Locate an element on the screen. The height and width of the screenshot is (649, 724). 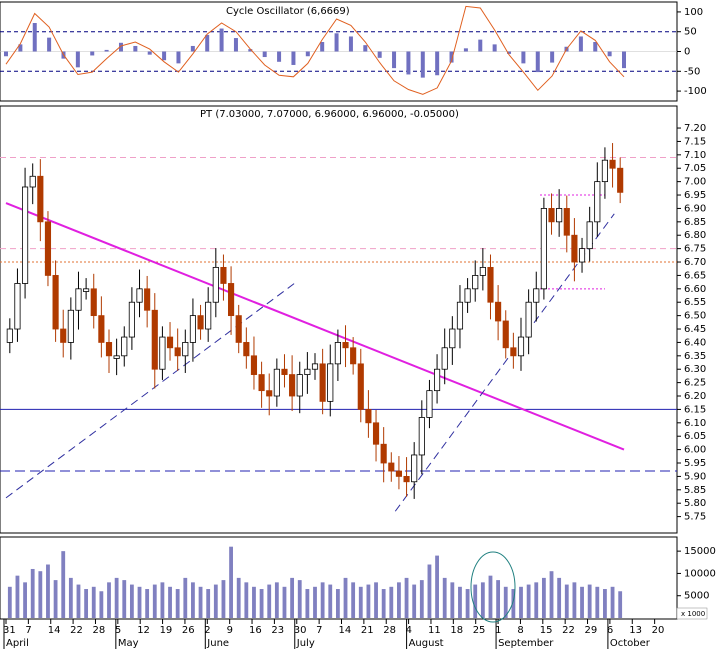
volume-highlight-circle is located at coordinates (493, 587).